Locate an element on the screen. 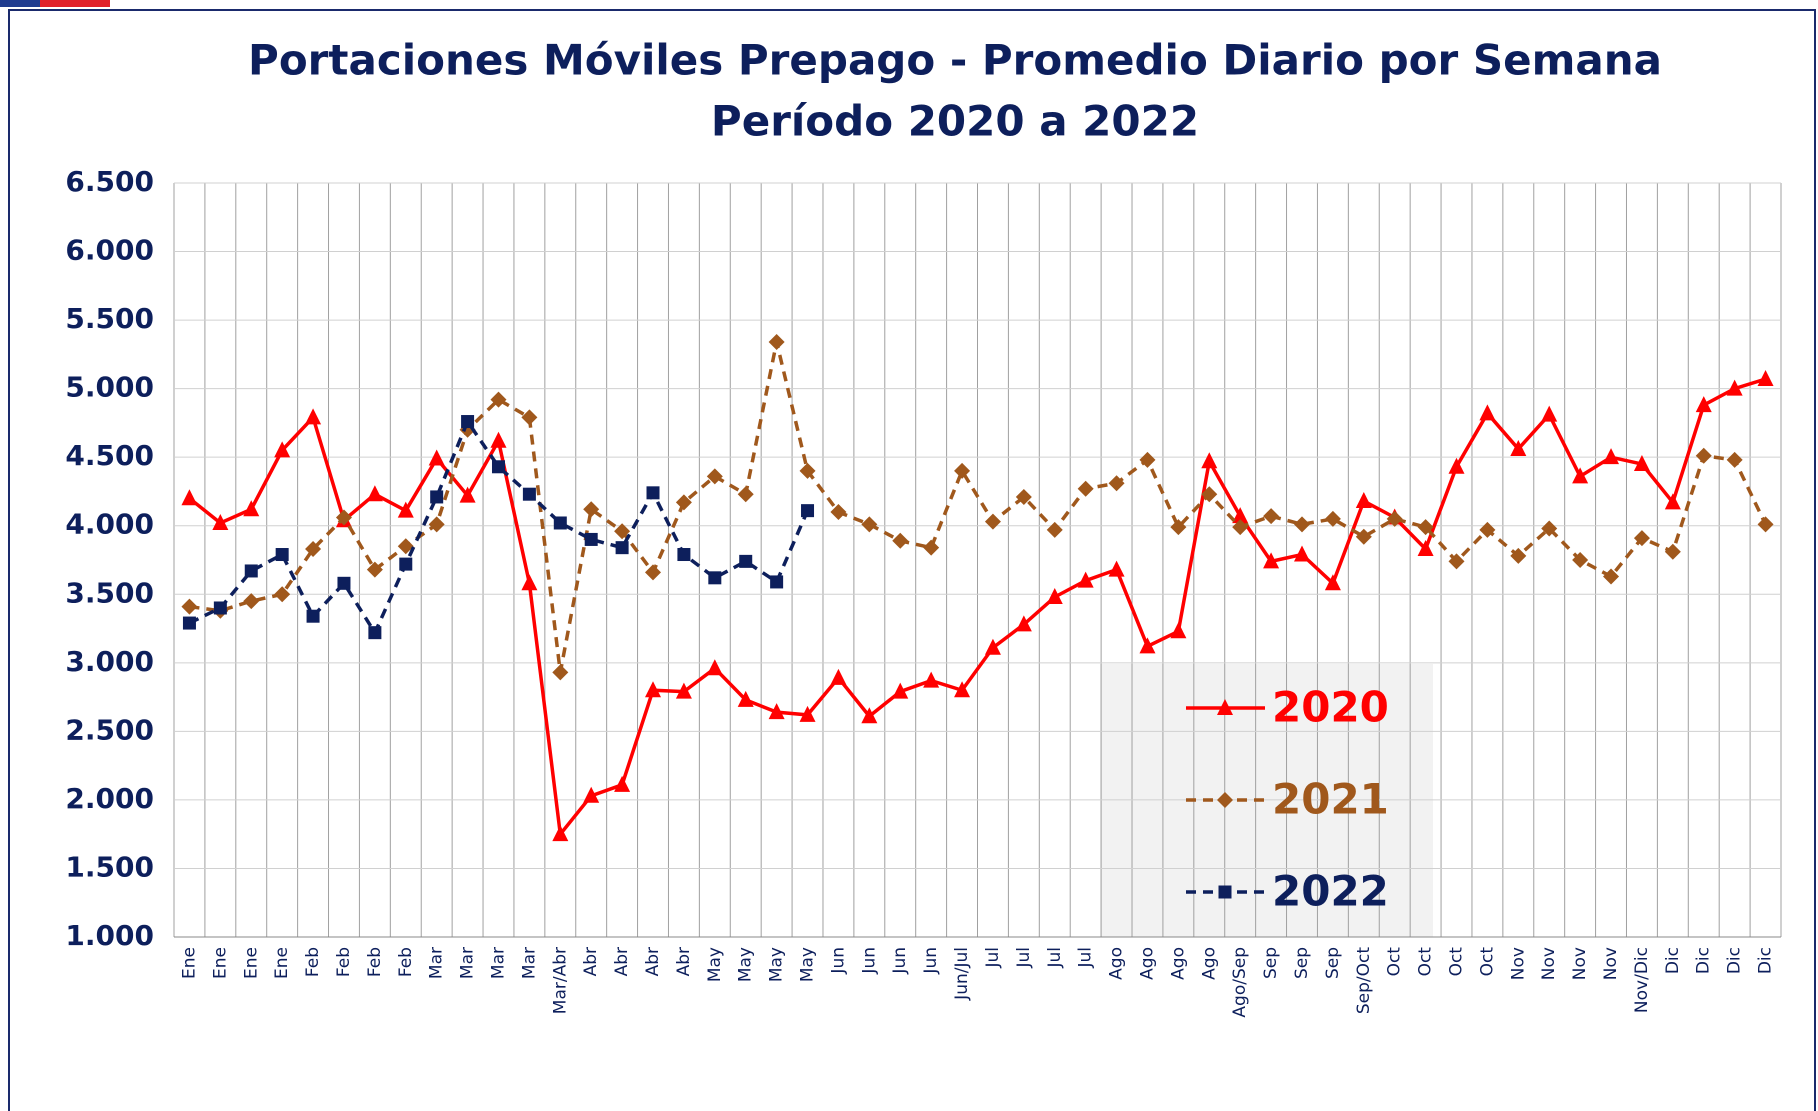 This screenshot has width=1818, height=1111. legend-label: 2021 is located at coordinates (1330, 799).